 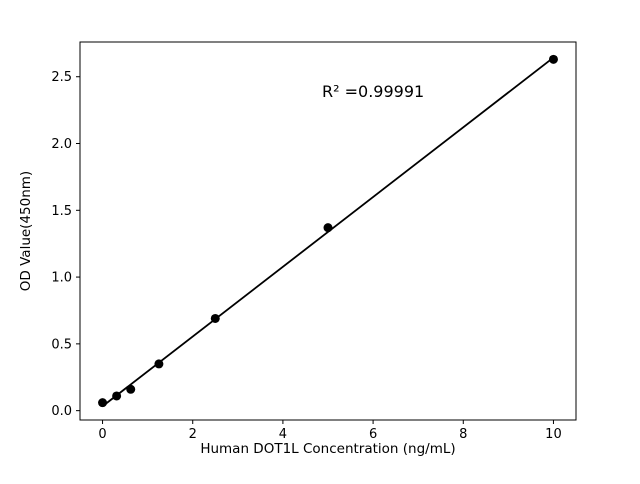 I want to click on x-tick-label: 10, so click(x=553, y=434).